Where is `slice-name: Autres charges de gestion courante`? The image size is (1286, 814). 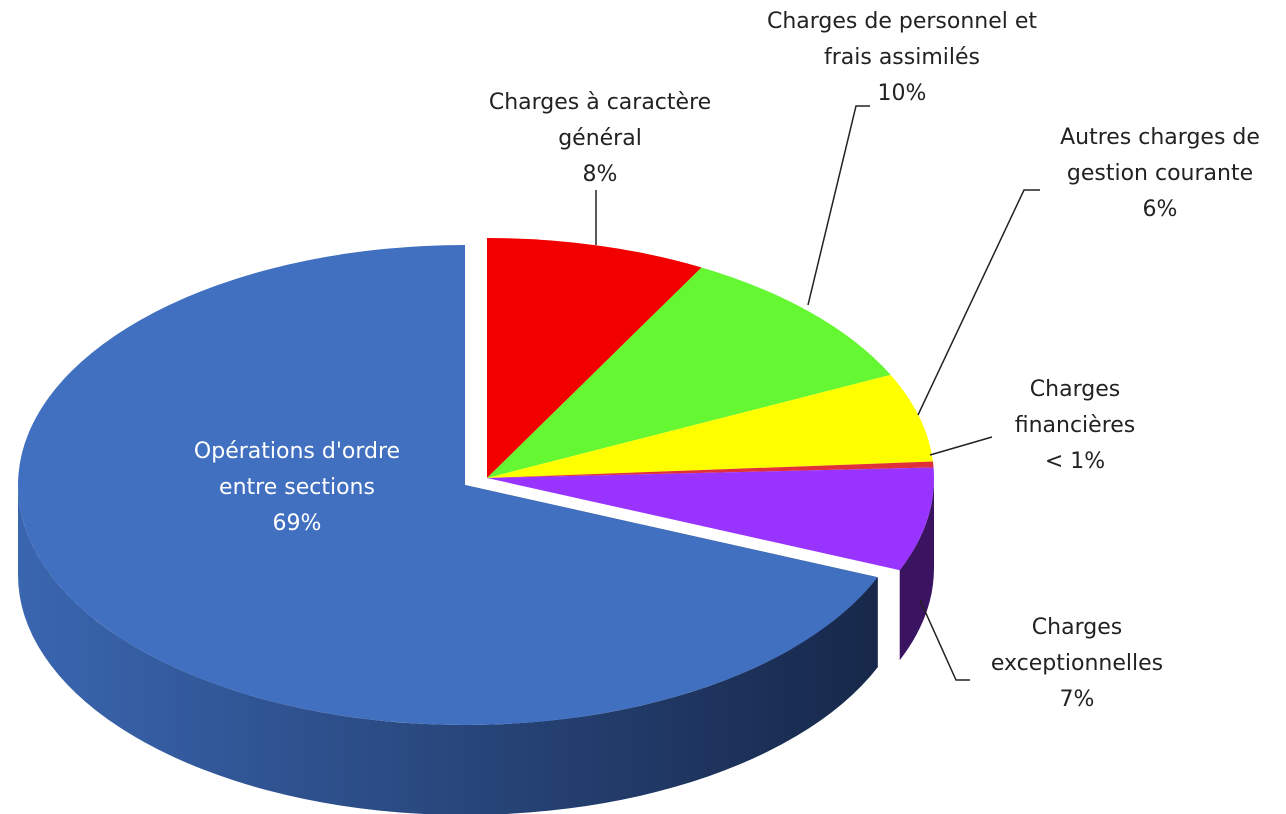 slice-name: Autres charges de gestion courante is located at coordinates (1160, 155).